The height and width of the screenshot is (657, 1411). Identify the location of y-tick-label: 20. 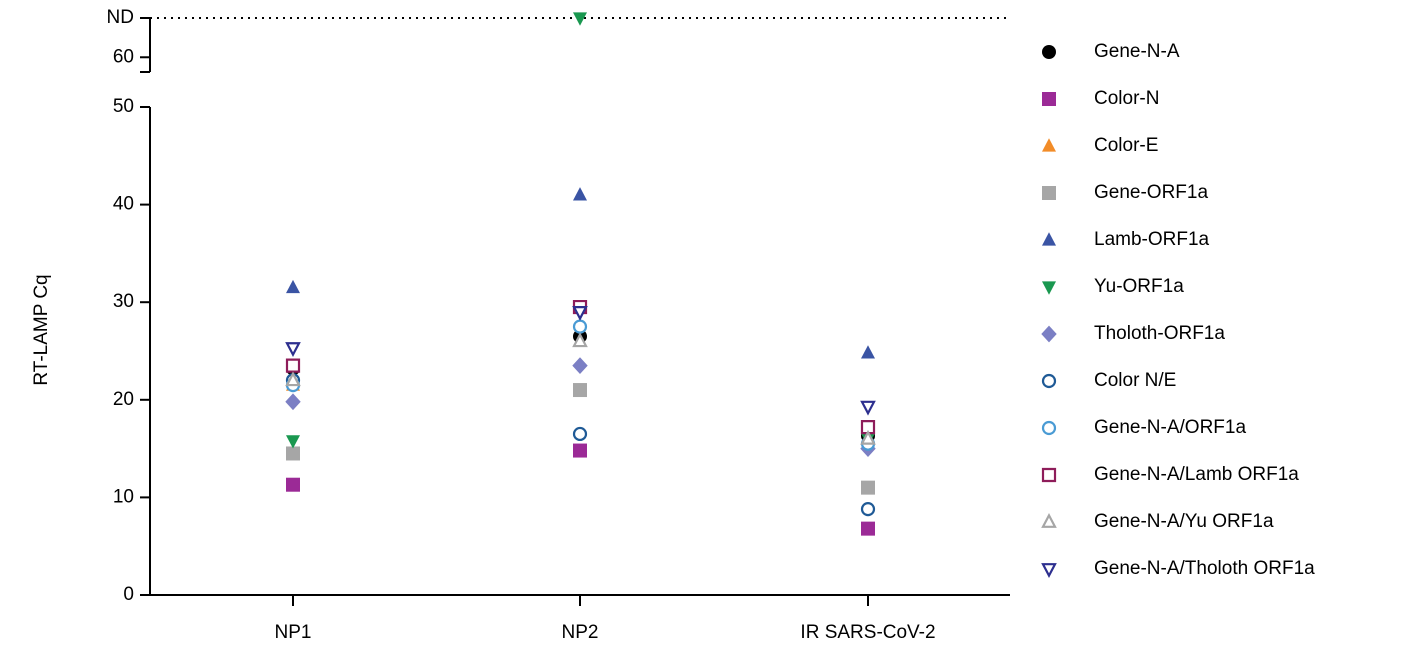
(123, 399).